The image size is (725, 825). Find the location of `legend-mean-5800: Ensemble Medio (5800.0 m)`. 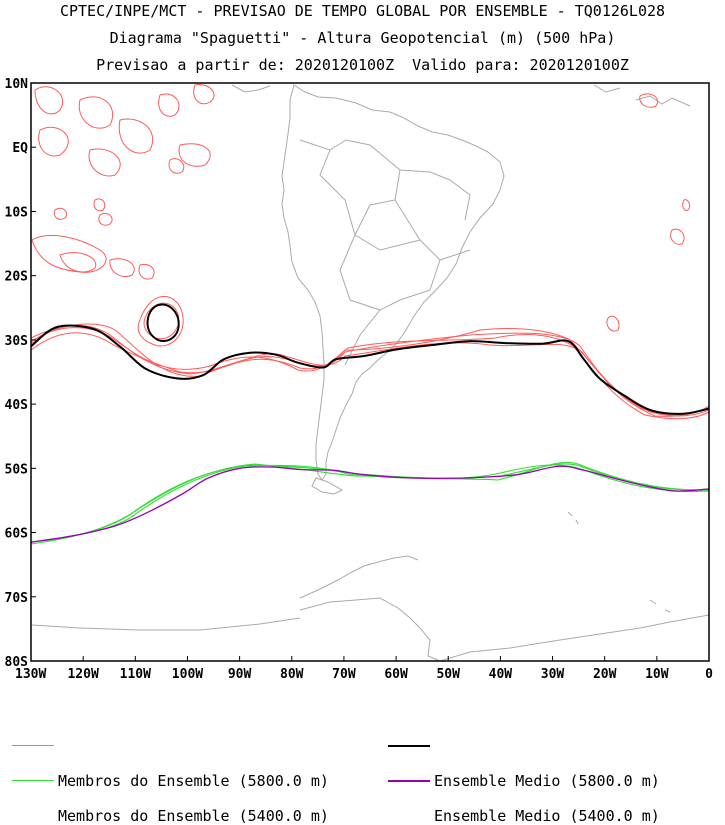

legend-mean-5800: Ensemble Medio (5800.0 m) is located at coordinates (553, 763).